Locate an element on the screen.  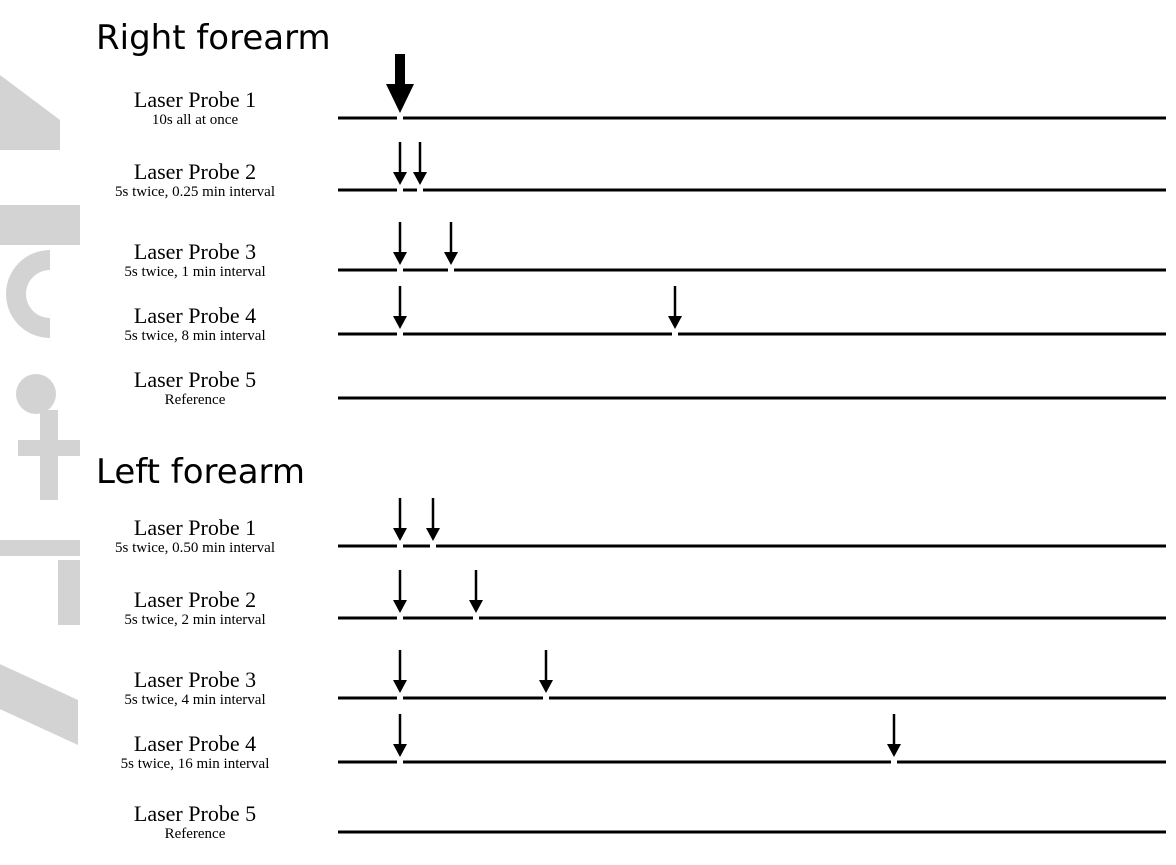
section-title: Left forearm is located at coordinates (201, 472).